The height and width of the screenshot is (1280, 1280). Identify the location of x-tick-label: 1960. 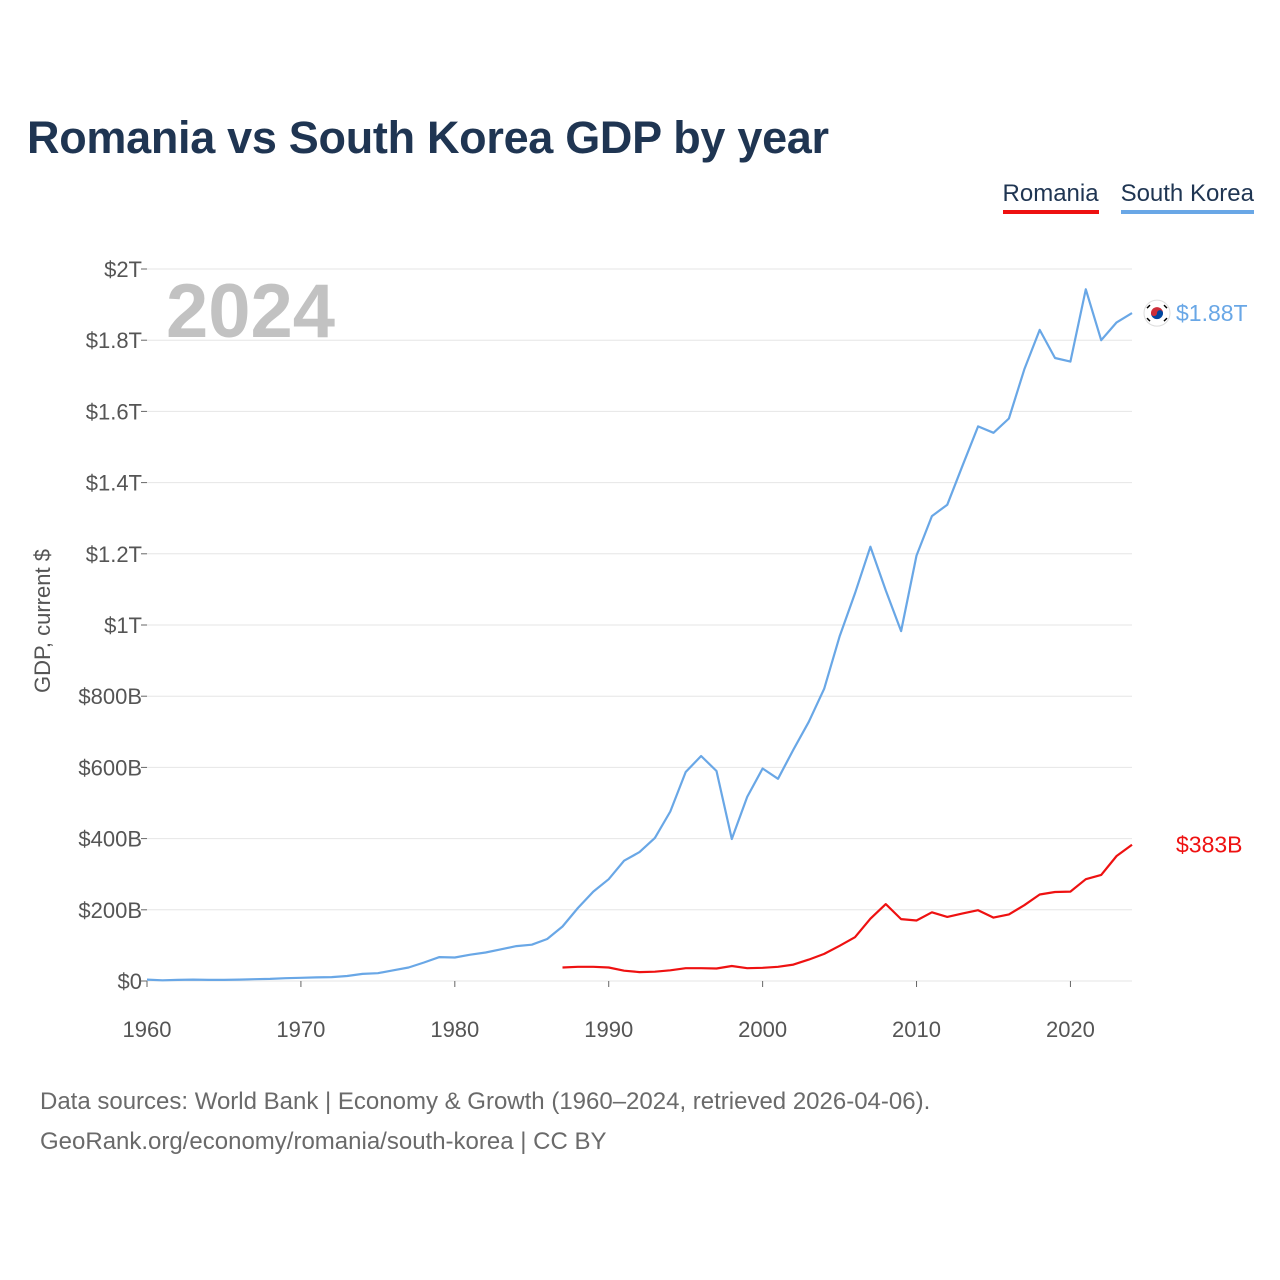
(147, 1029).